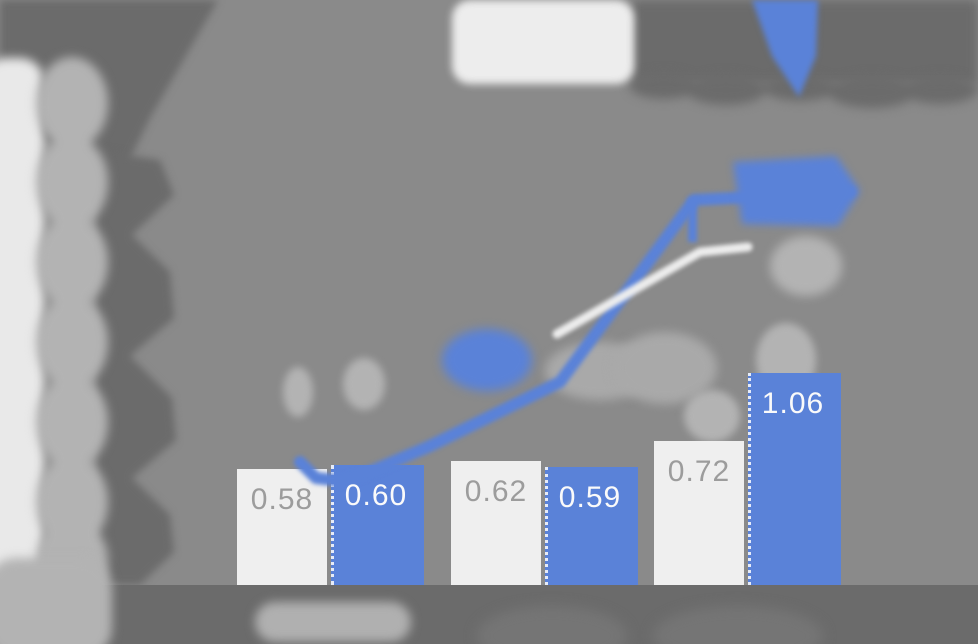  Describe the element at coordinates (136, 367) in the screenshot. I see `axis-edge-blob` at that location.